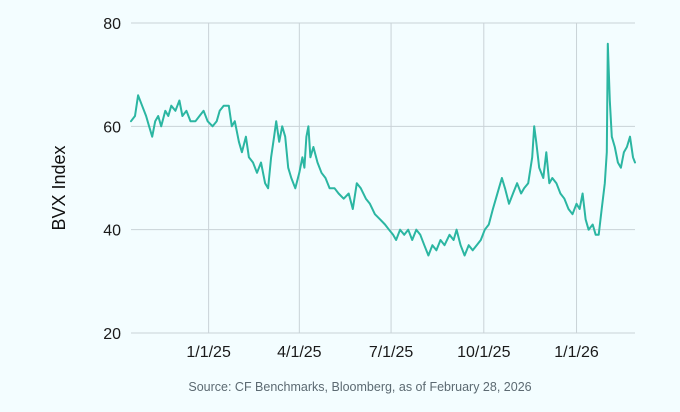  I want to click on y-tick-label: 40, so click(112, 231).